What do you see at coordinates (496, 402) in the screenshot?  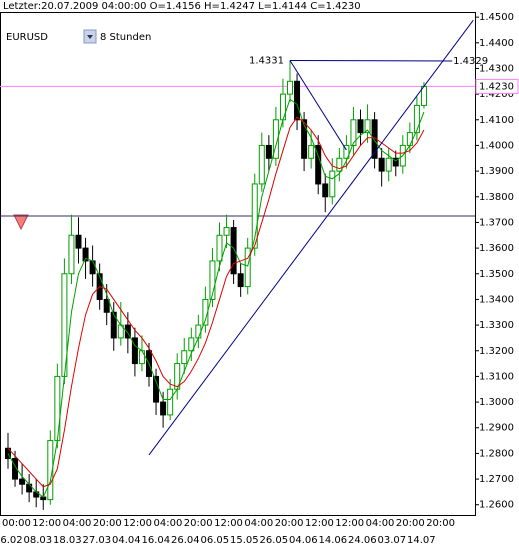 I see `y-tick-label: 1.3000` at bounding box center [496, 402].